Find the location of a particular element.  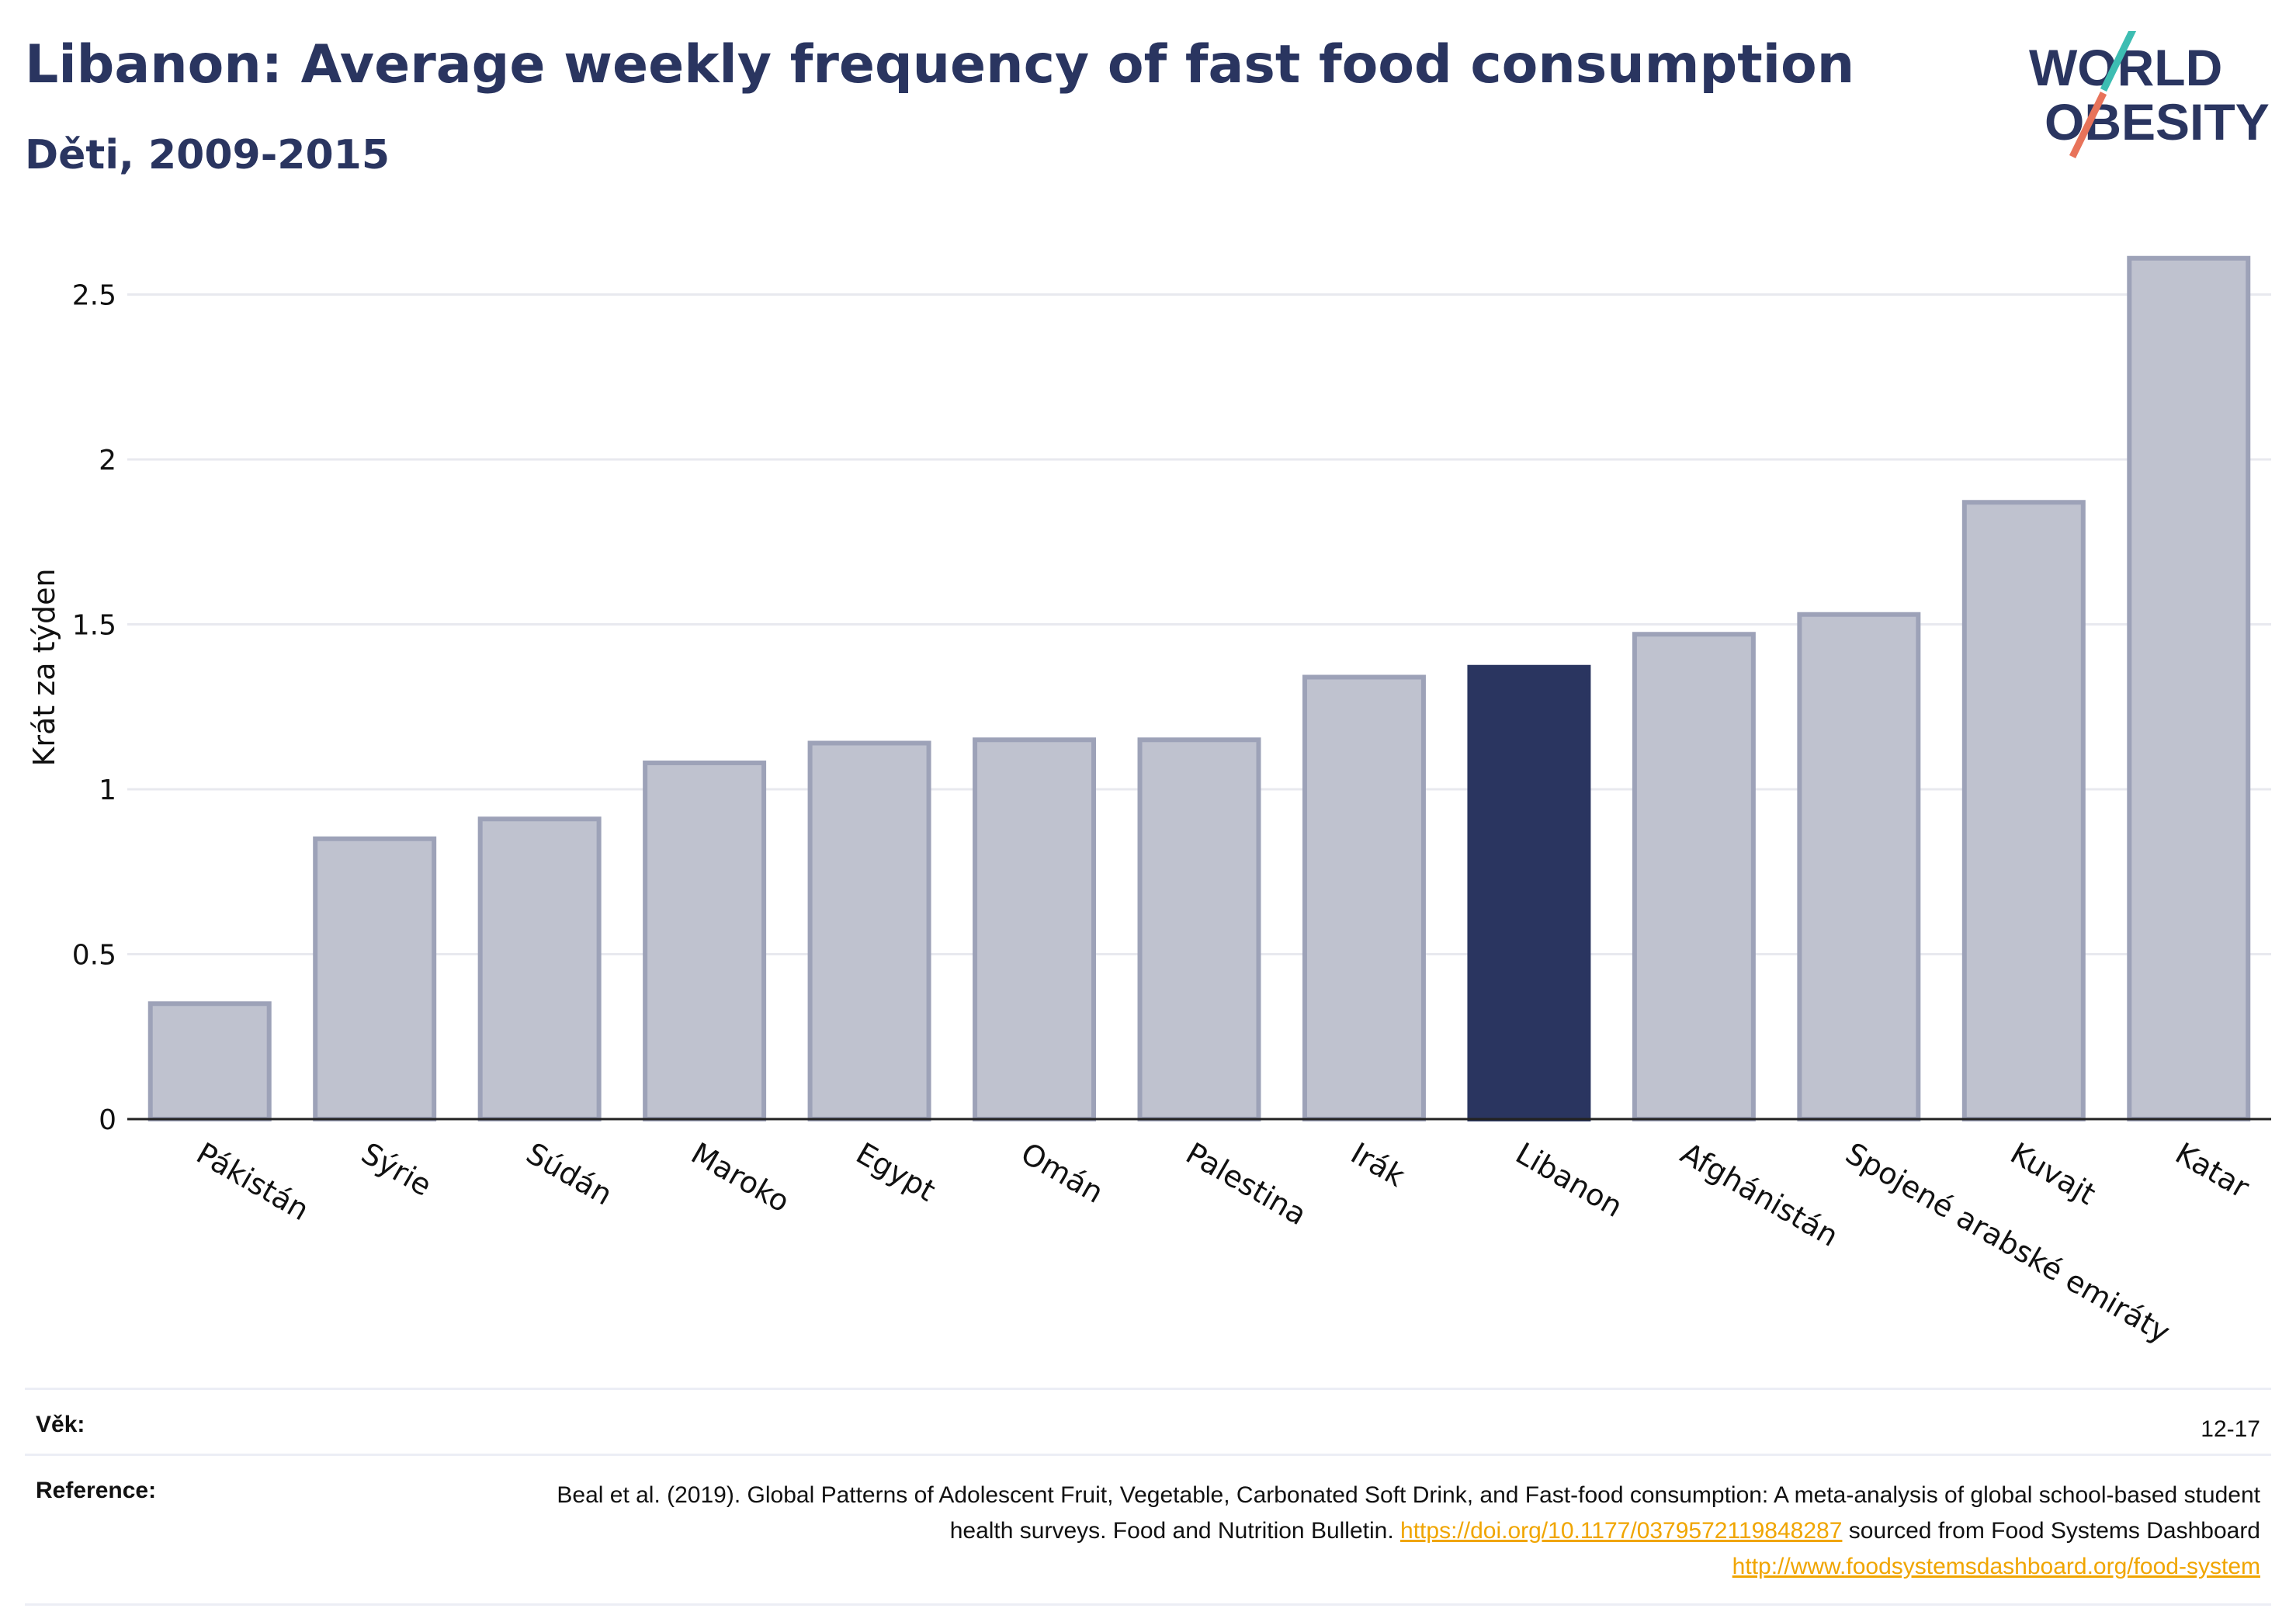

bar-palestina is located at coordinates (1199, 929).